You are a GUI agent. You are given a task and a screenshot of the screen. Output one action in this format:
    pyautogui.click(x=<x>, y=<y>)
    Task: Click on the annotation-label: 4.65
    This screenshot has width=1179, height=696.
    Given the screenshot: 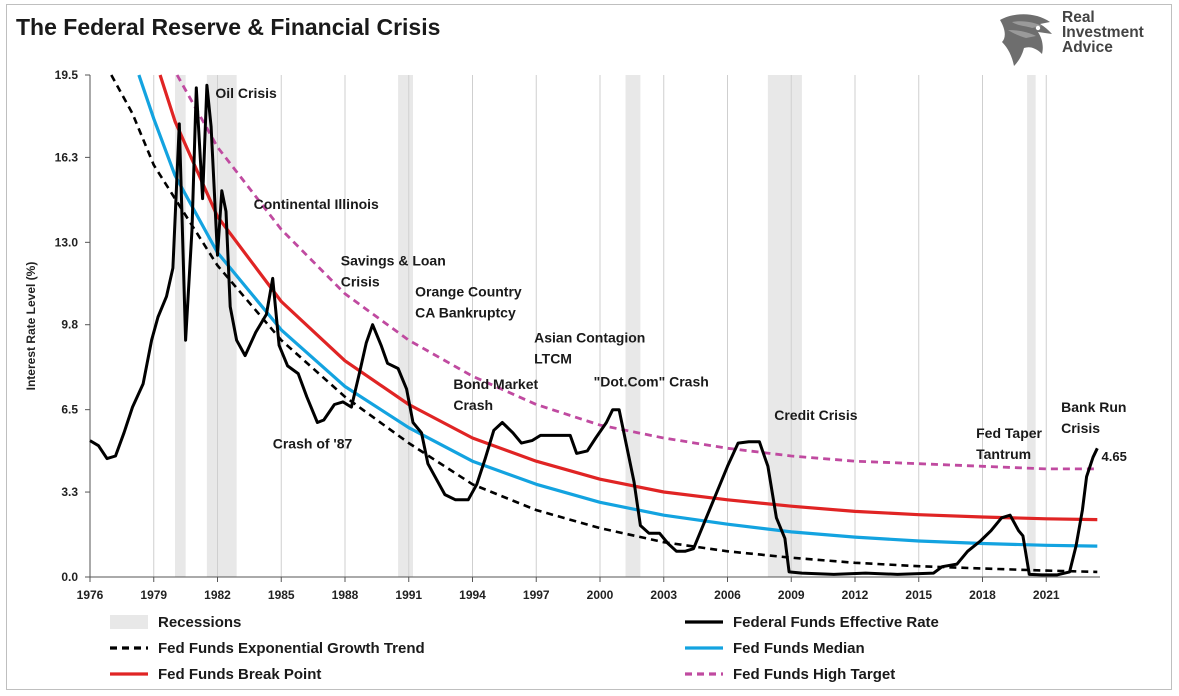 What is the action you would take?
    pyautogui.click(x=1114, y=456)
    